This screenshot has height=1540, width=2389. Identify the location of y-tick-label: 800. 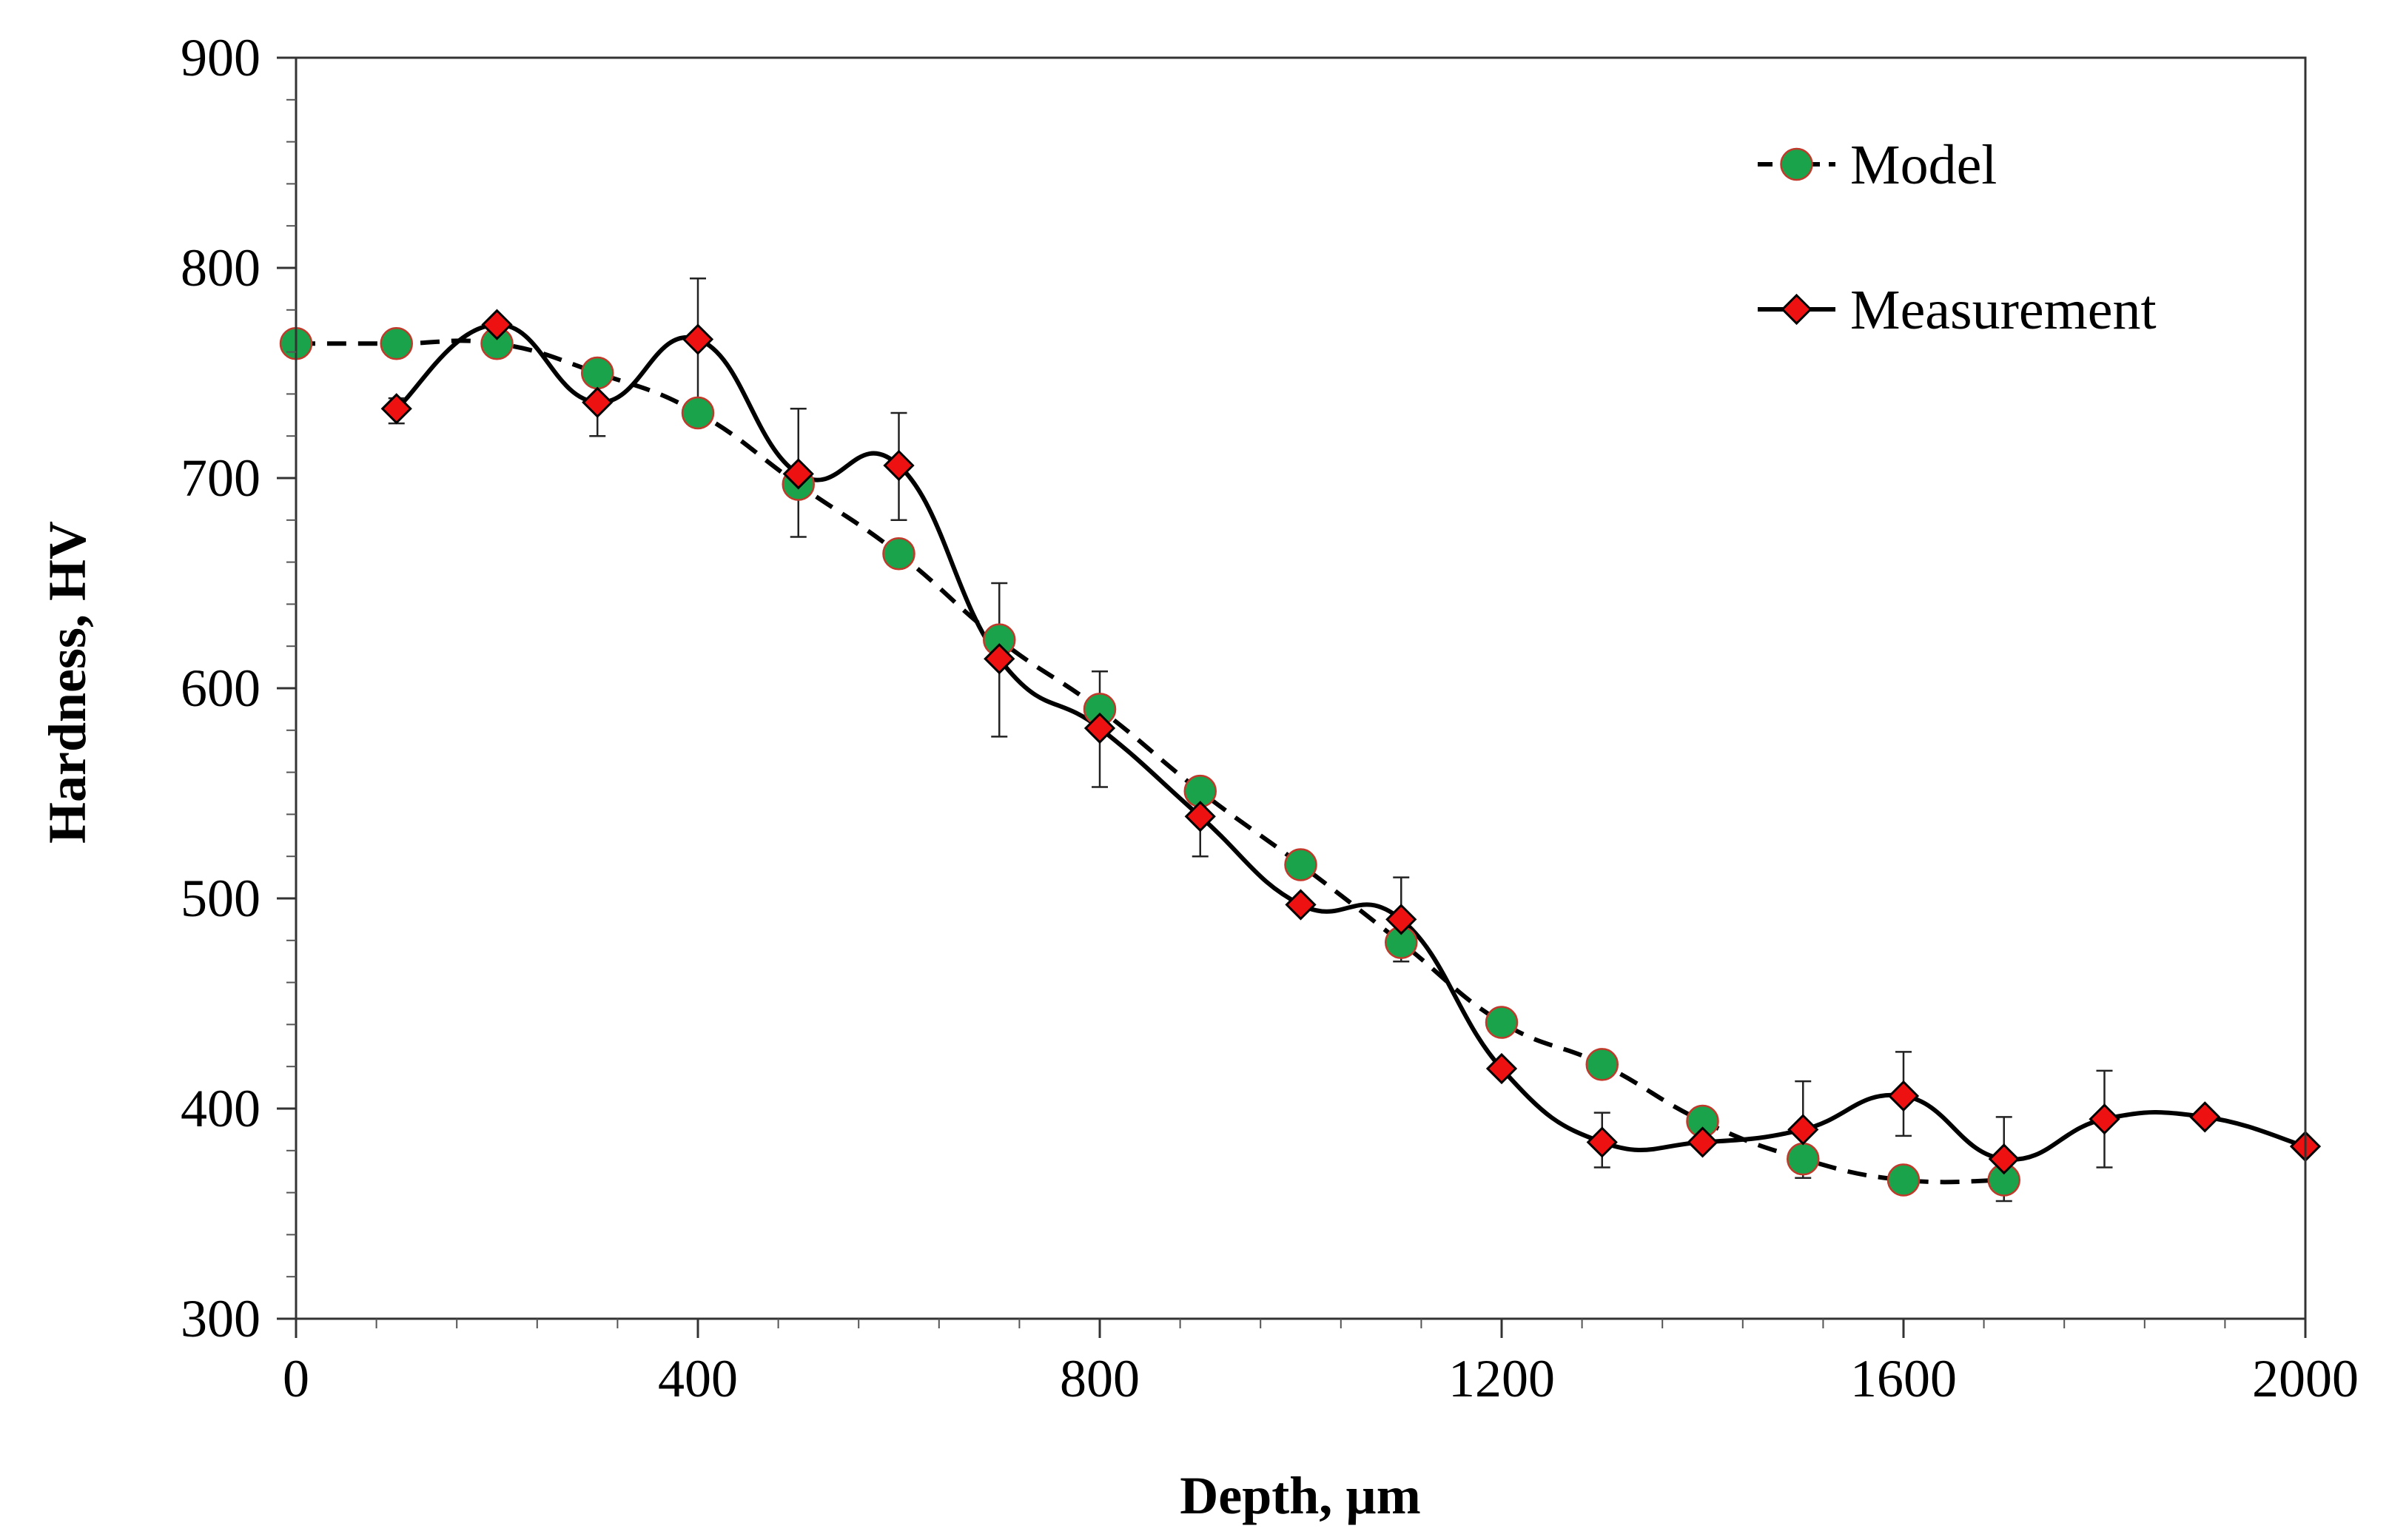
(221, 267).